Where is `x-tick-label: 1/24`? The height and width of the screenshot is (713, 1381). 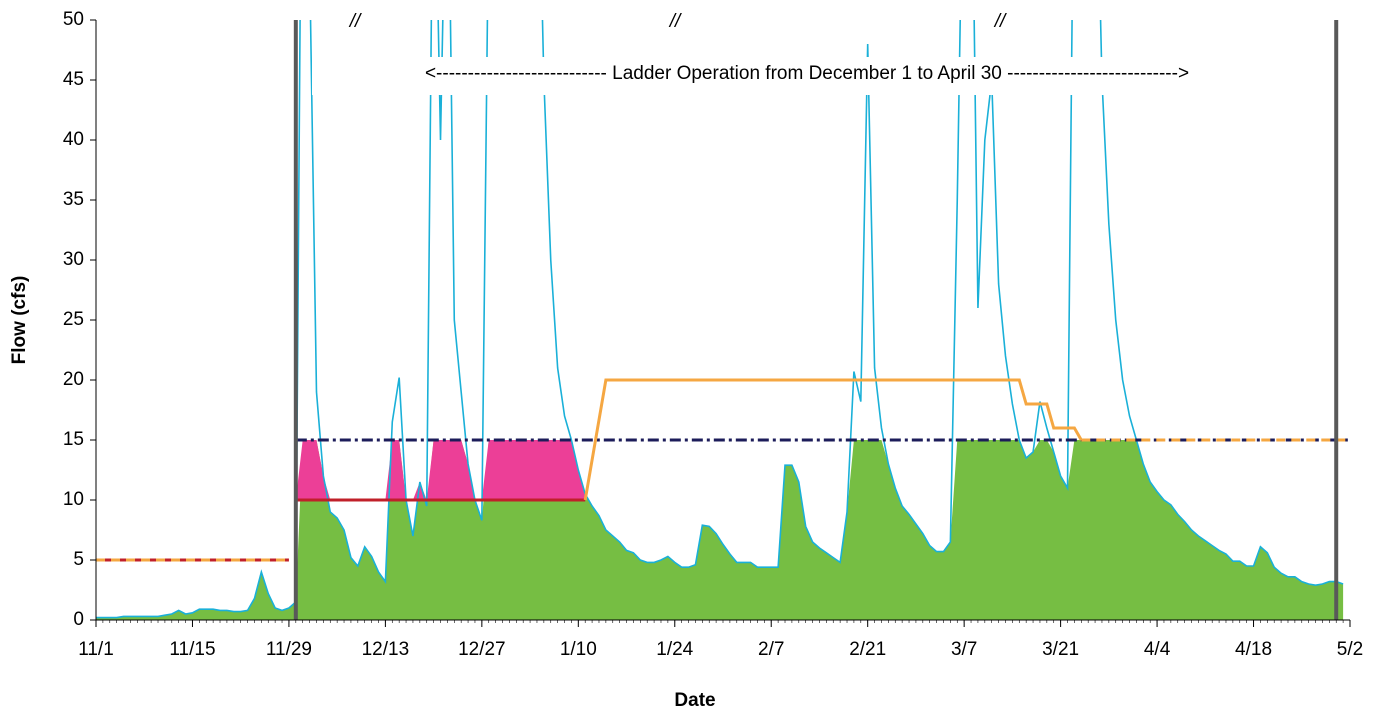 x-tick-label: 1/24 is located at coordinates (674, 649).